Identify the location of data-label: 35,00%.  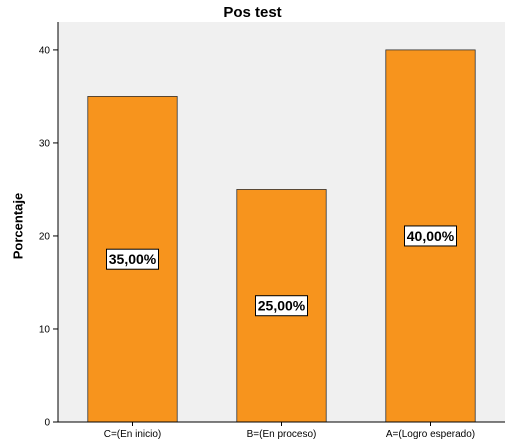
(133, 259).